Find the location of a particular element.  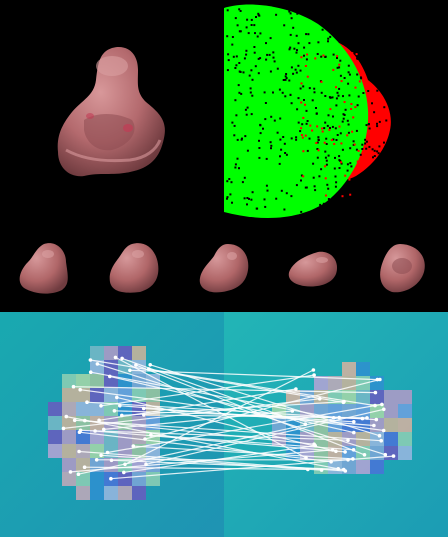

thumbnail-highlight is located at coordinates (138, 254).